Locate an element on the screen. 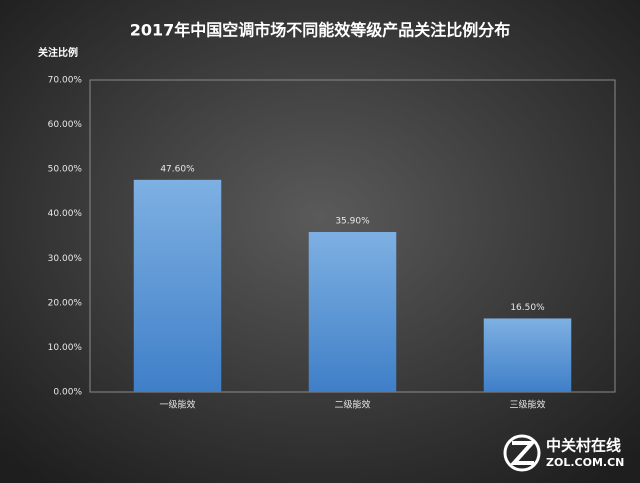 This screenshot has width=640, height=483. value-label: 16.50% is located at coordinates (527, 308).